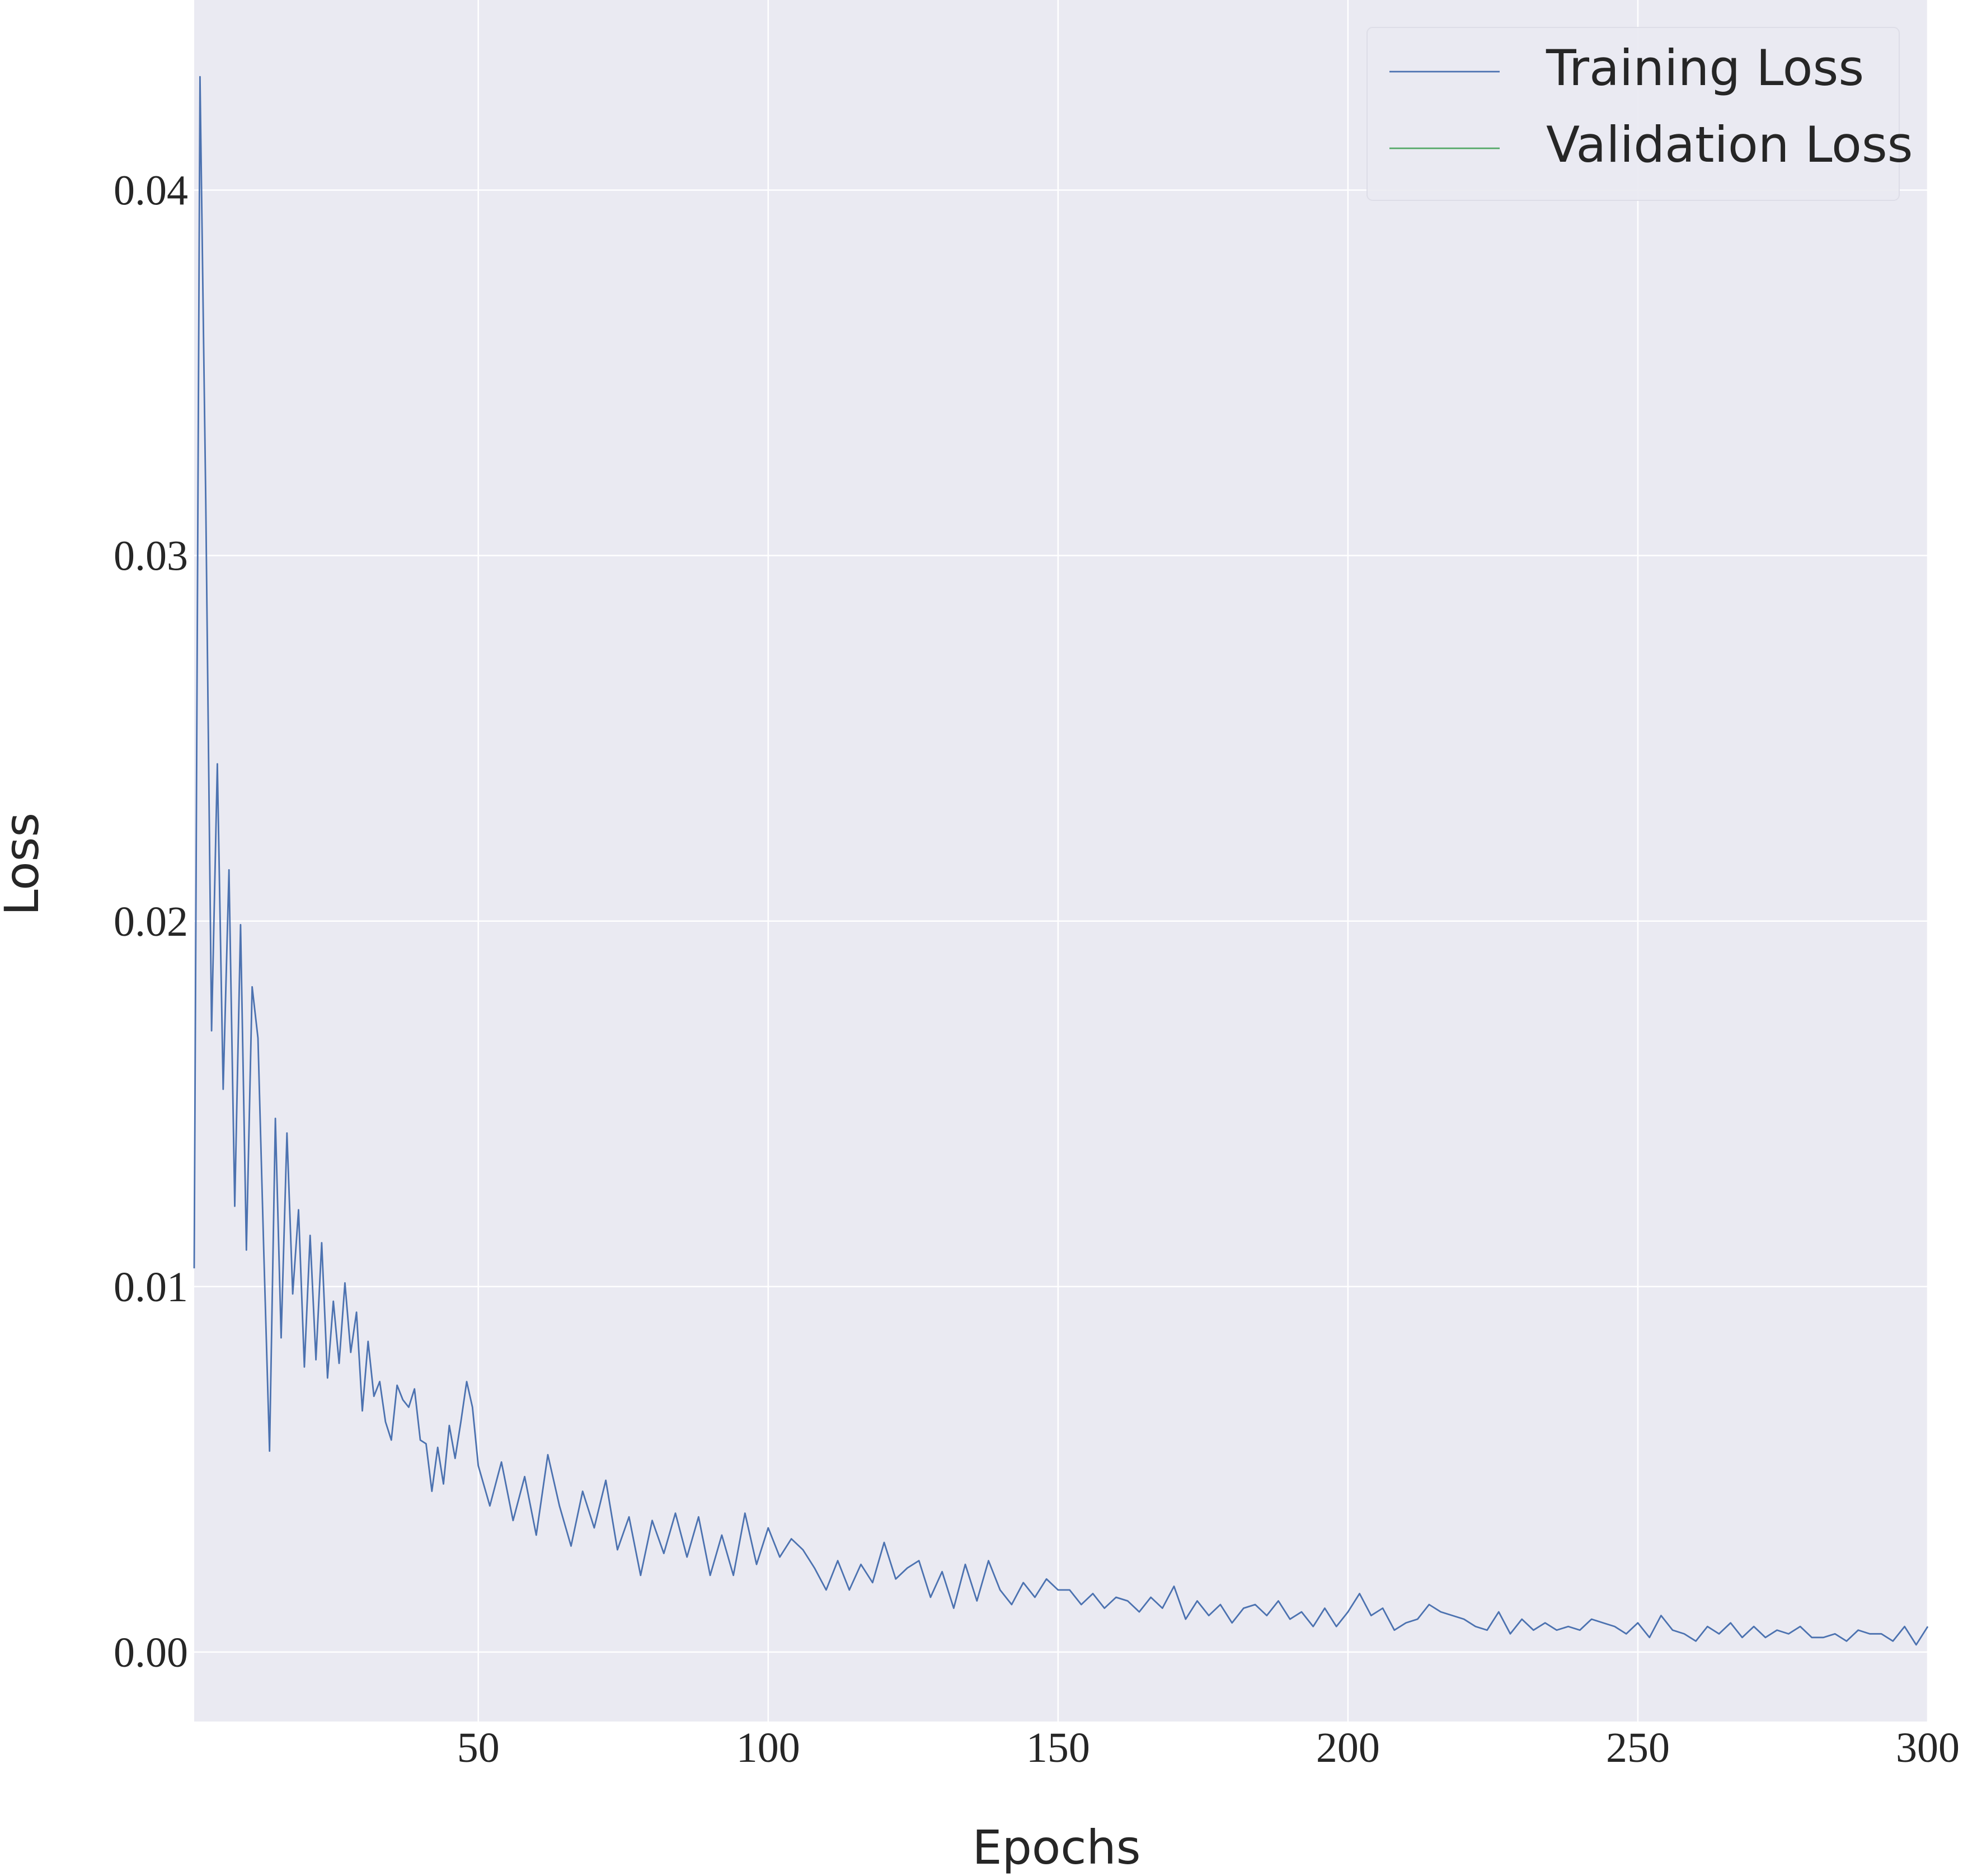 The height and width of the screenshot is (1876, 1963). Describe the element at coordinates (151, 556) in the screenshot. I see `y-tick-label: 0.03` at that location.